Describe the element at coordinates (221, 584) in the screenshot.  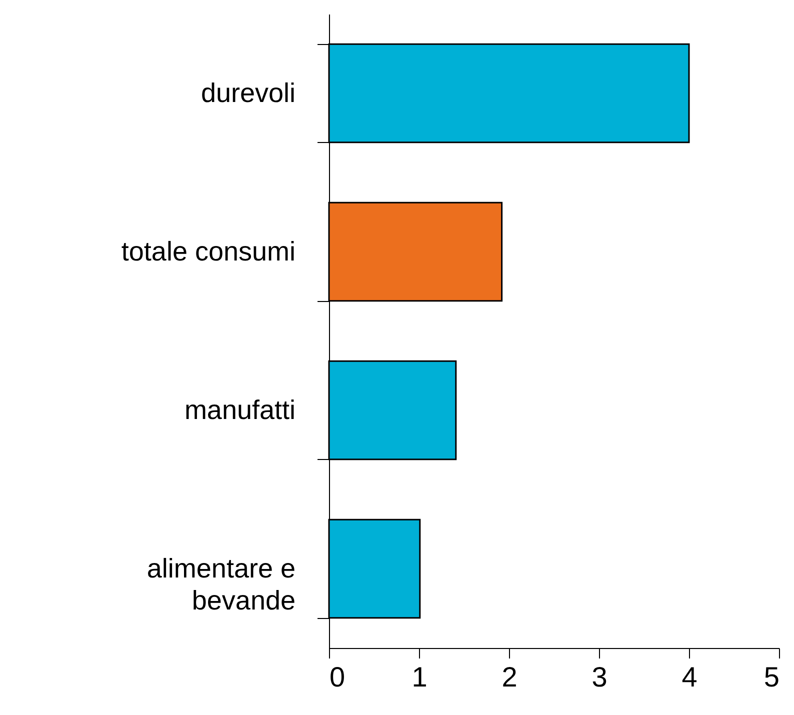
I see `y-tick-label: alimentare e bevande` at that location.